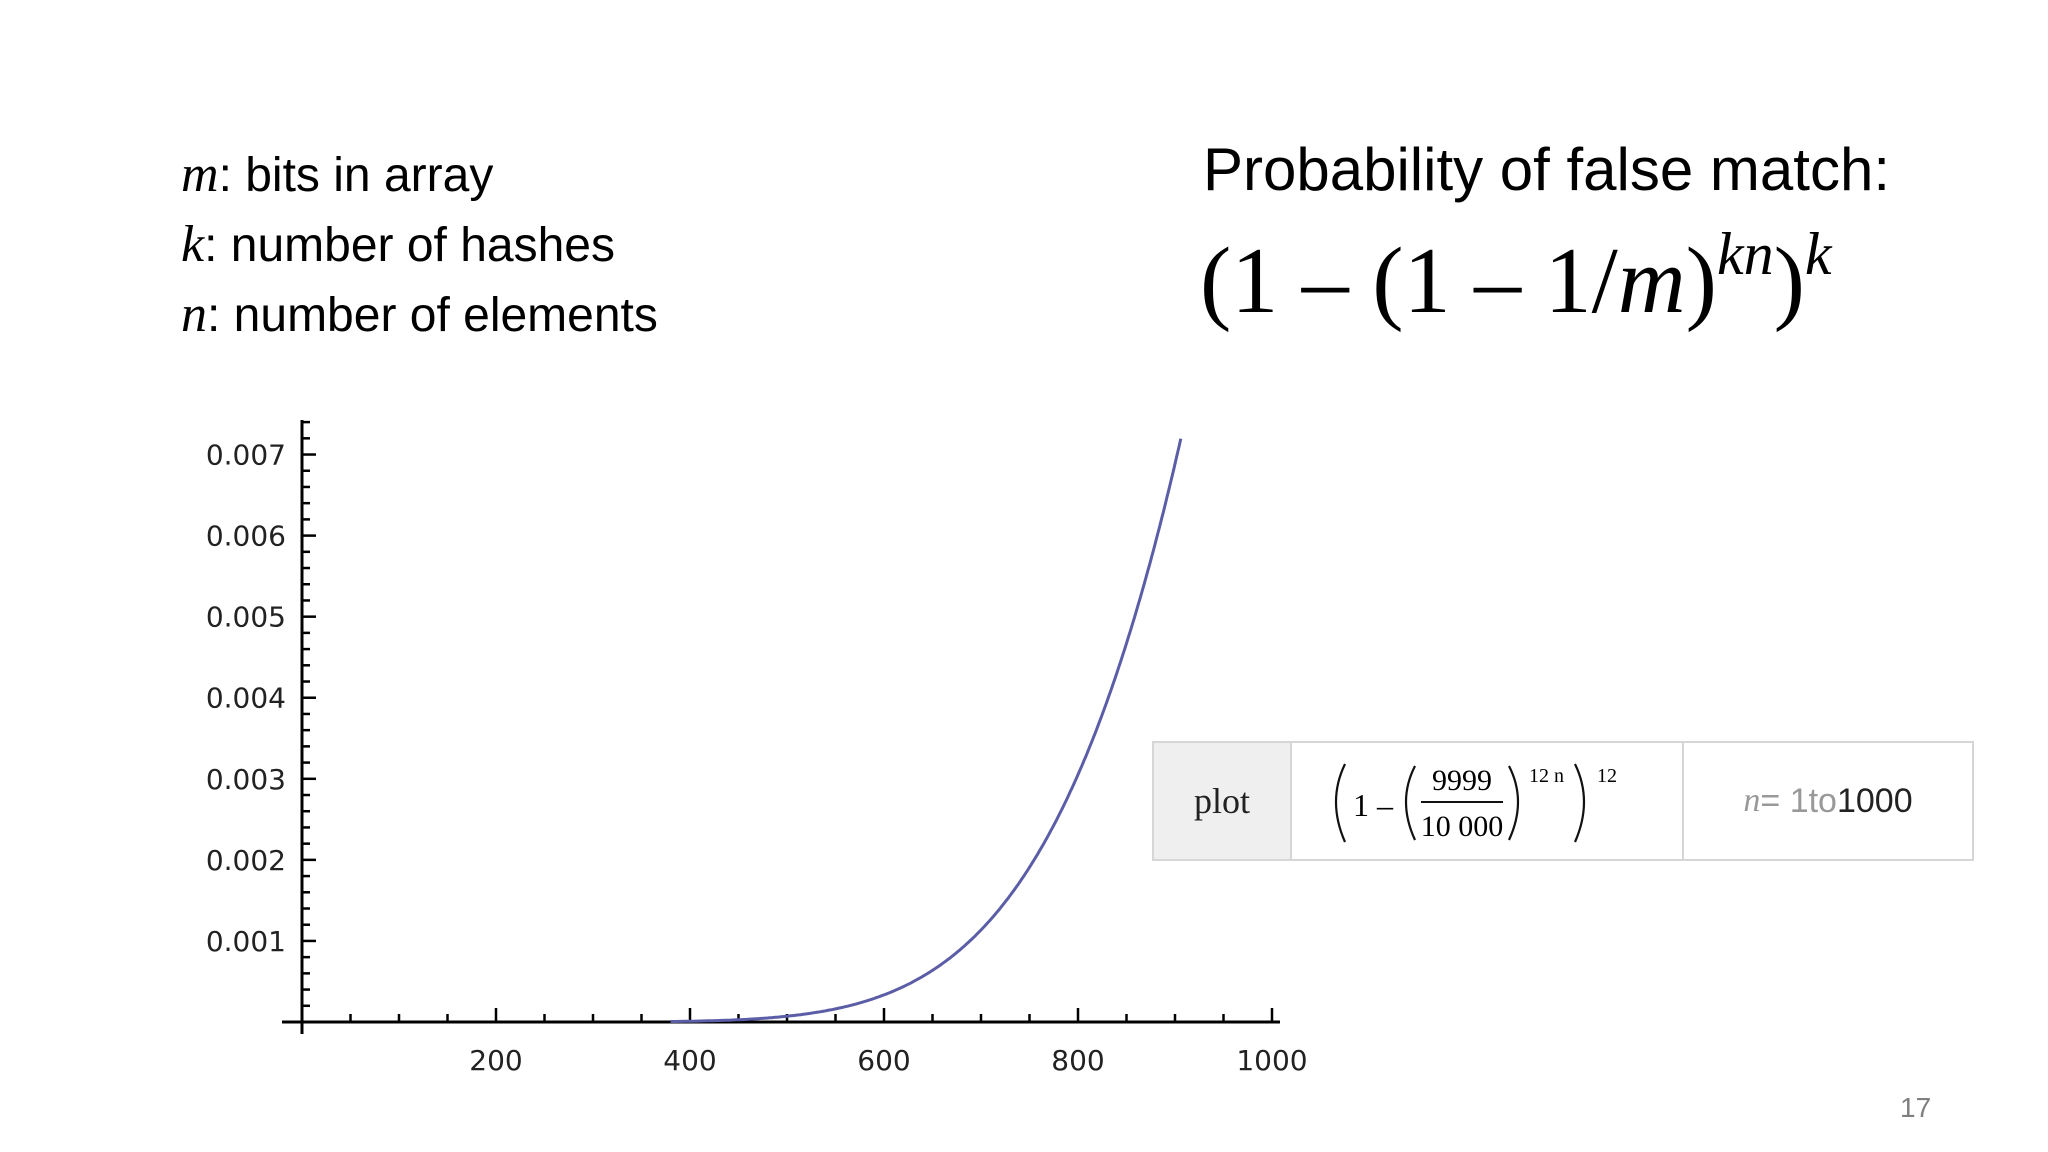  I want to click on definition-symbol: m, so click(200, 174).